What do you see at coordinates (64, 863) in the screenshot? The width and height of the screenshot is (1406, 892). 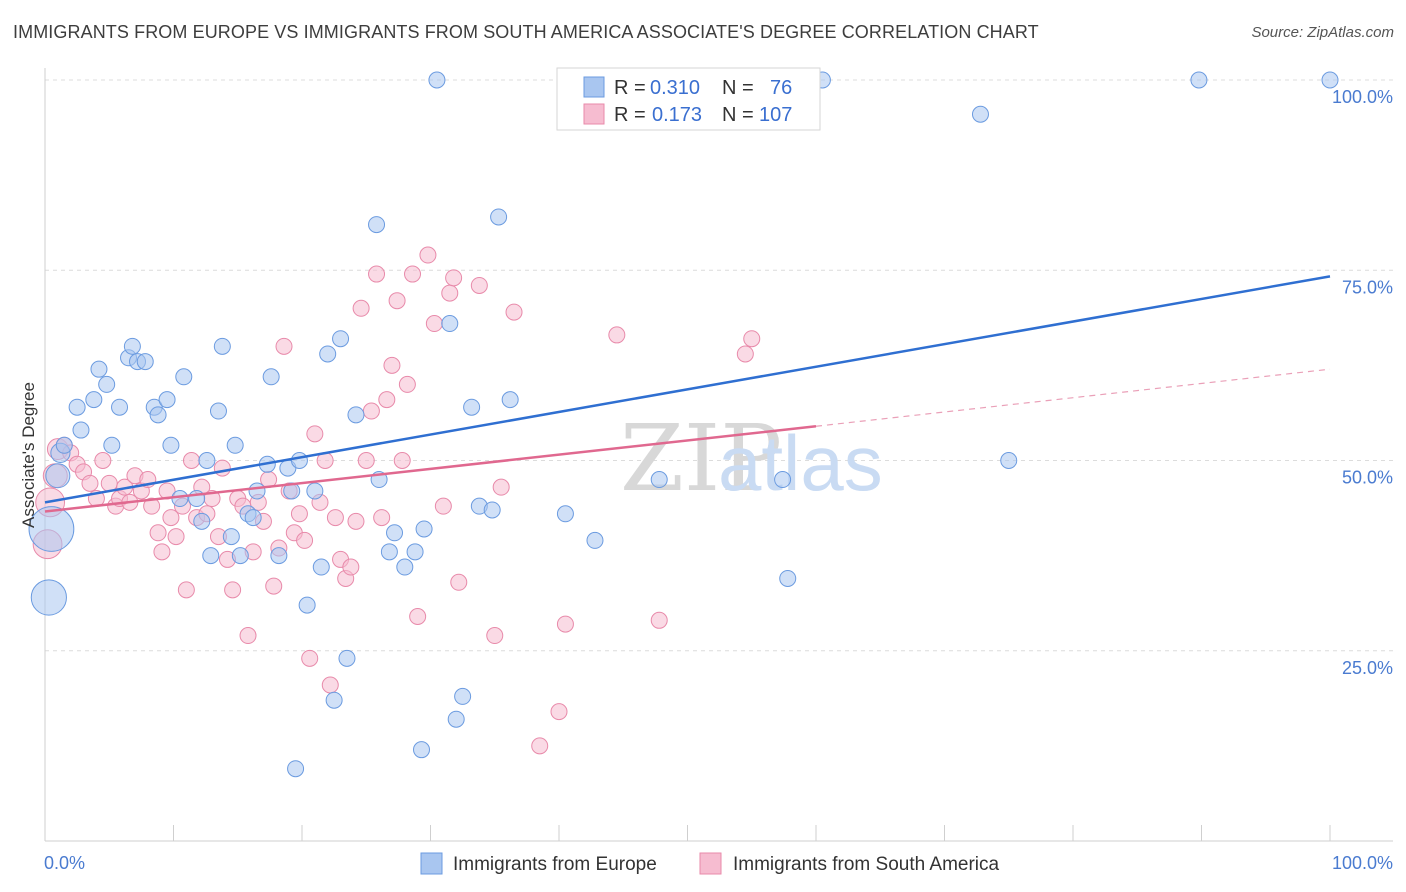 I see `x-tick-label: 0.0%` at bounding box center [64, 863].